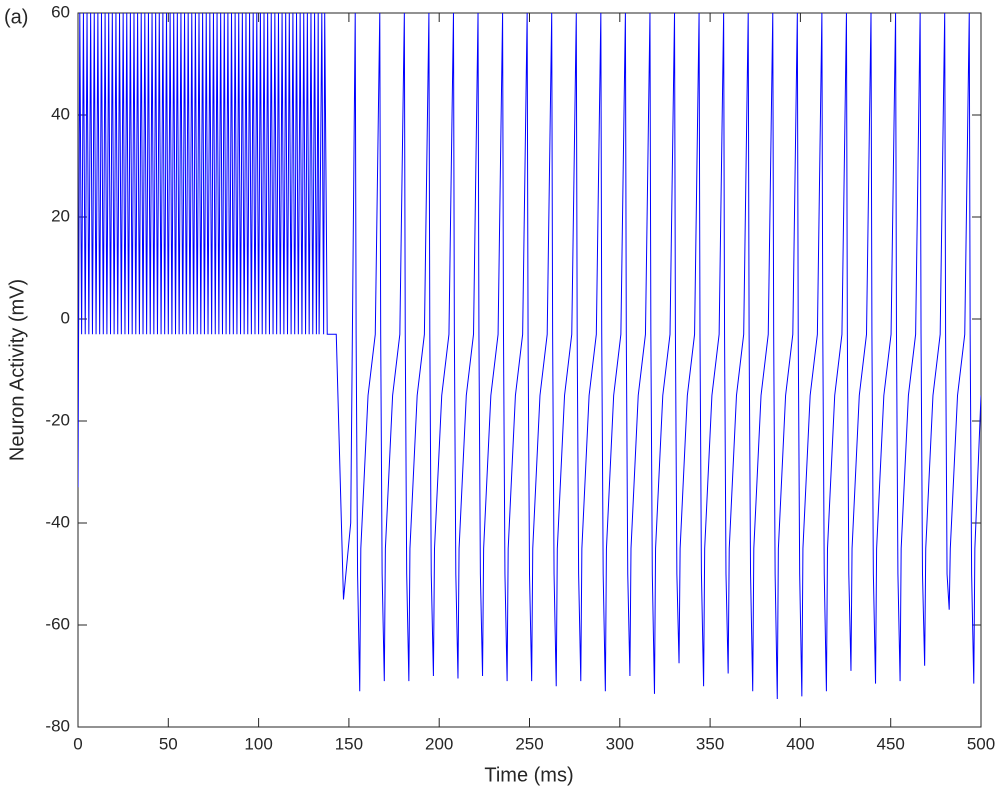 The height and width of the screenshot is (796, 1001). Describe the element at coordinates (529, 743) in the screenshot. I see `x-tick-label: 250` at that location.